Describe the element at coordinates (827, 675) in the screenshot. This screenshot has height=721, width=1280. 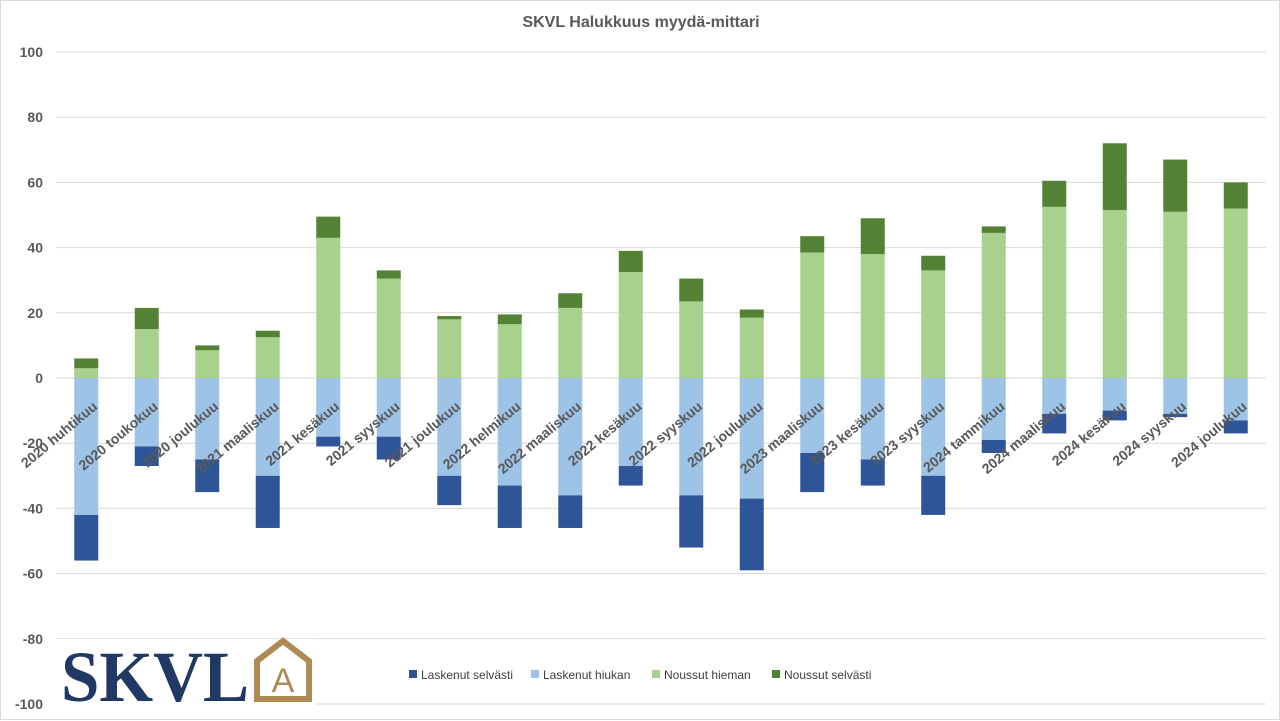
I see `legend-label: Noussut selvästi` at that location.